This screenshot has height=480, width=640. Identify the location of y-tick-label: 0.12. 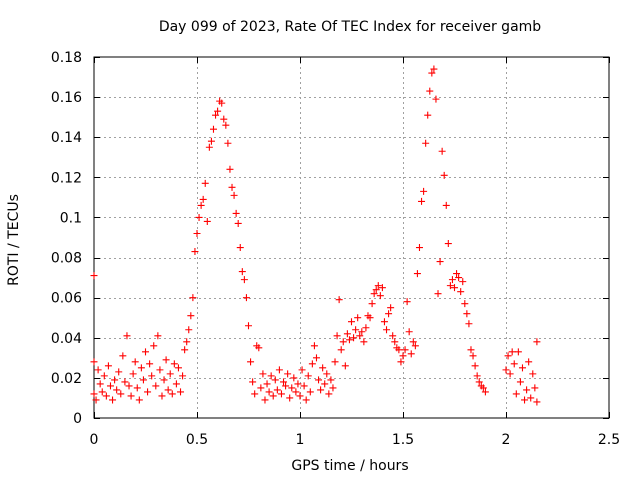
(66, 178).